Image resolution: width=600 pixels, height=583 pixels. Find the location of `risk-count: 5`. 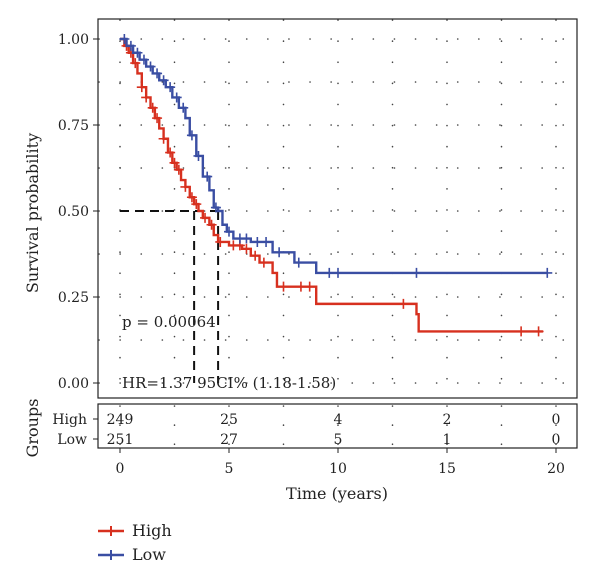

risk-count: 5 is located at coordinates (338, 440).